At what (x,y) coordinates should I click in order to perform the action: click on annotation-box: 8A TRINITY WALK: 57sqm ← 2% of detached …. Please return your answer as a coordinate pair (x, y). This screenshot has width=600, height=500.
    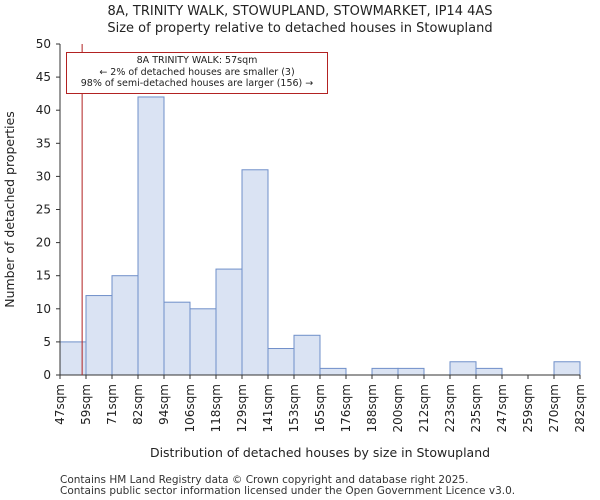
    Looking at the image, I should click on (197, 73).